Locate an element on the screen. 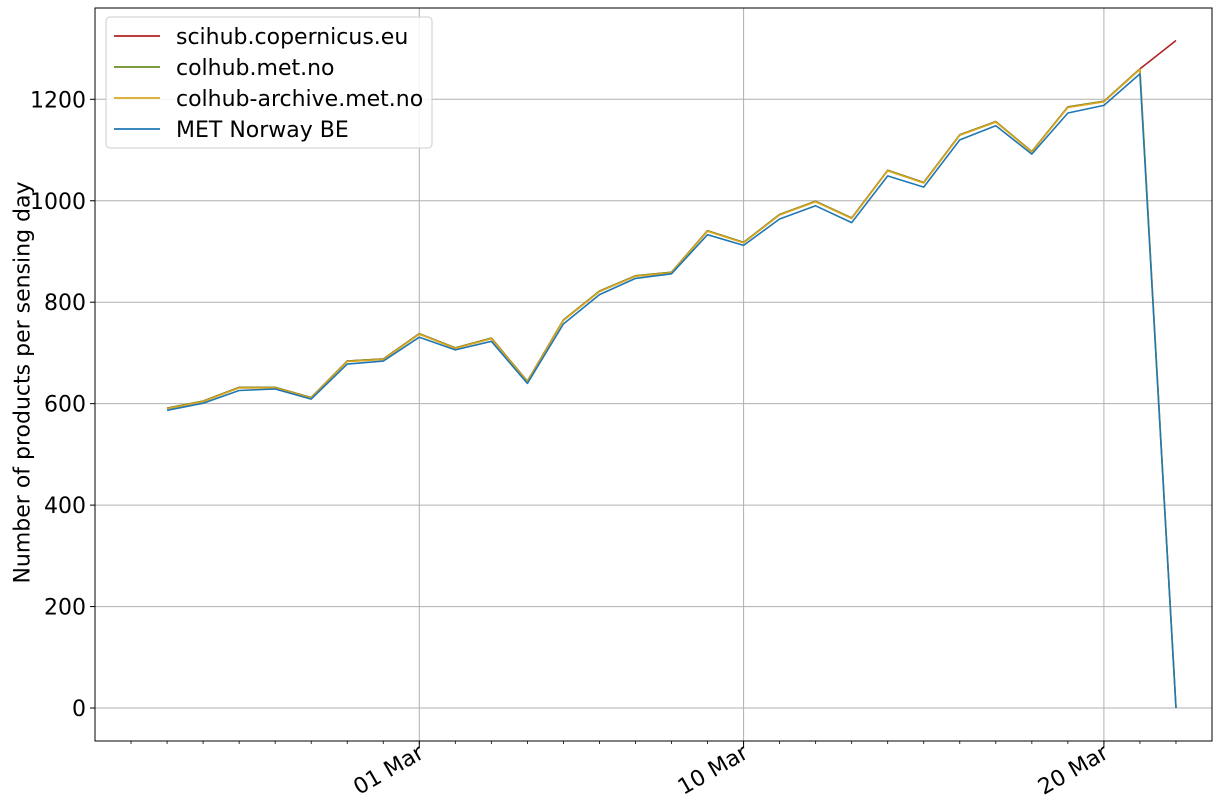 The image size is (1217, 811). legend-box is located at coordinates (269, 82).